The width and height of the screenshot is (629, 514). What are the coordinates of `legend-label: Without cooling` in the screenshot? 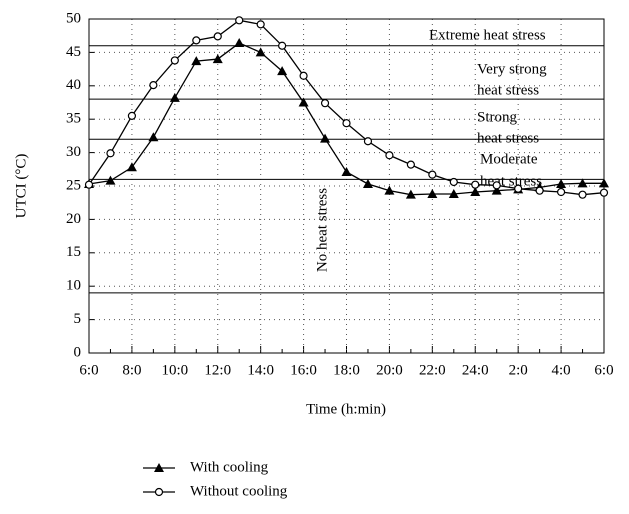 It's located at (239, 491).